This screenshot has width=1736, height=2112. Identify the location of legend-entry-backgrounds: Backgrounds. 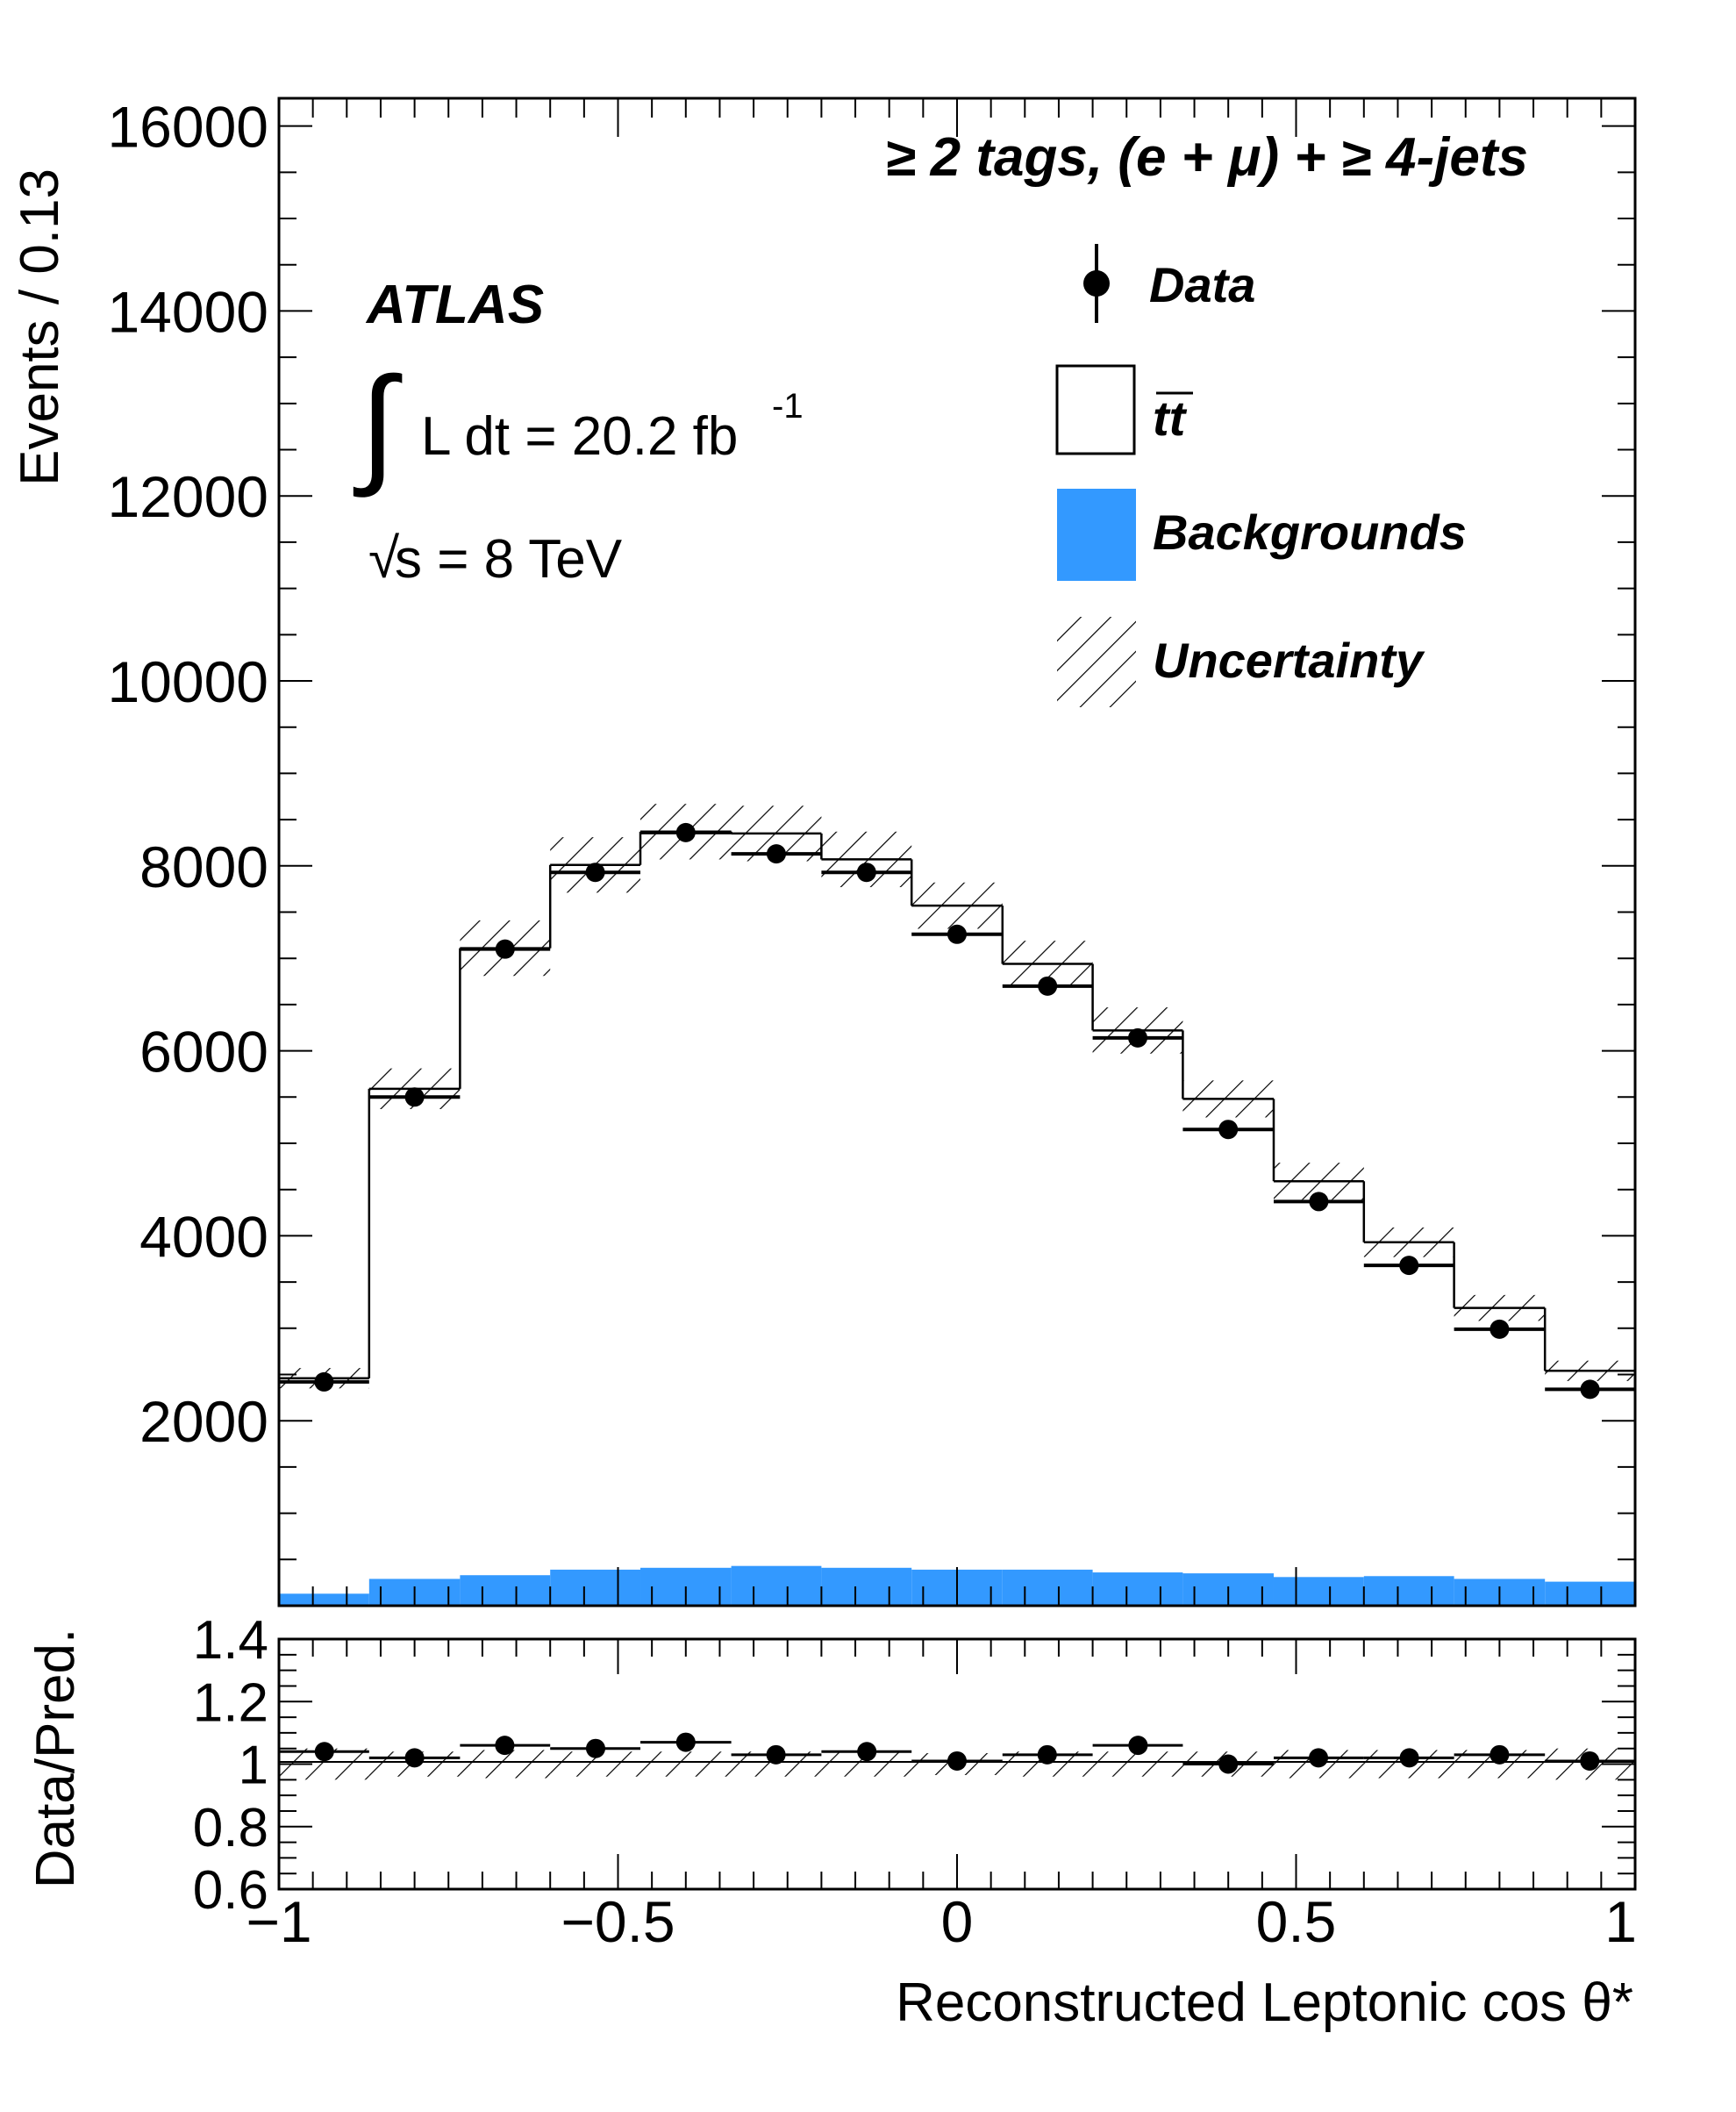
(1262, 535).